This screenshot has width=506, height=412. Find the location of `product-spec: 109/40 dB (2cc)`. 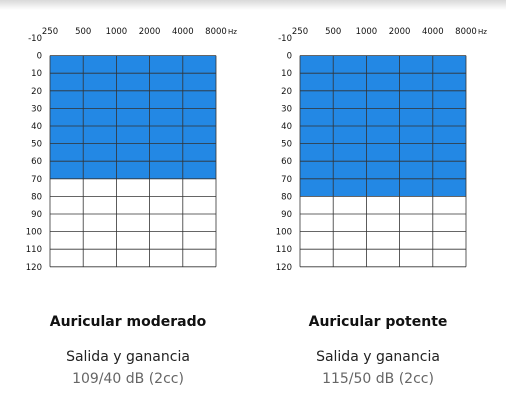

product-spec: 109/40 dB (2cc) is located at coordinates (128, 379).